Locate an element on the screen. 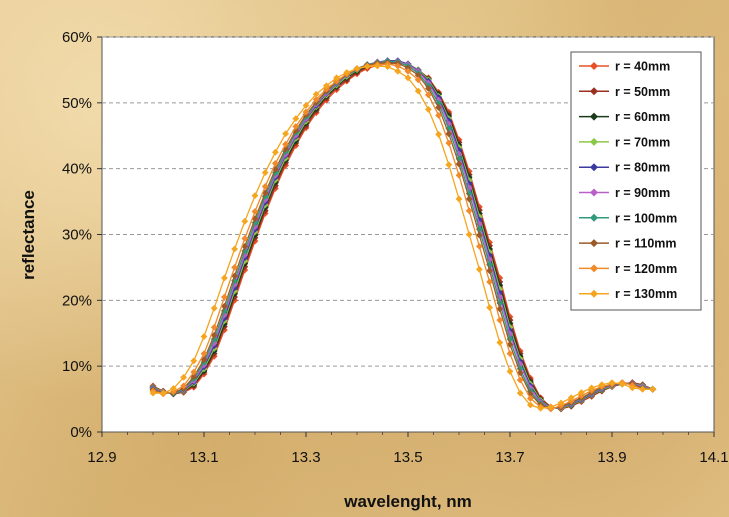 This screenshot has height=517, width=729. legend-item: r = 70mm is located at coordinates (624, 142).